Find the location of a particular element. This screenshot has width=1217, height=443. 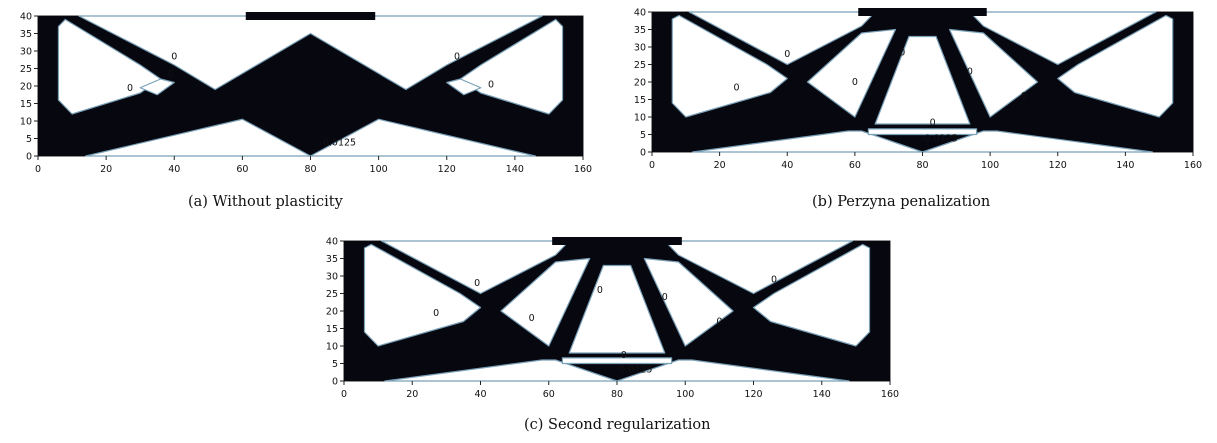

void-small-right is located at coordinates (464, 87).